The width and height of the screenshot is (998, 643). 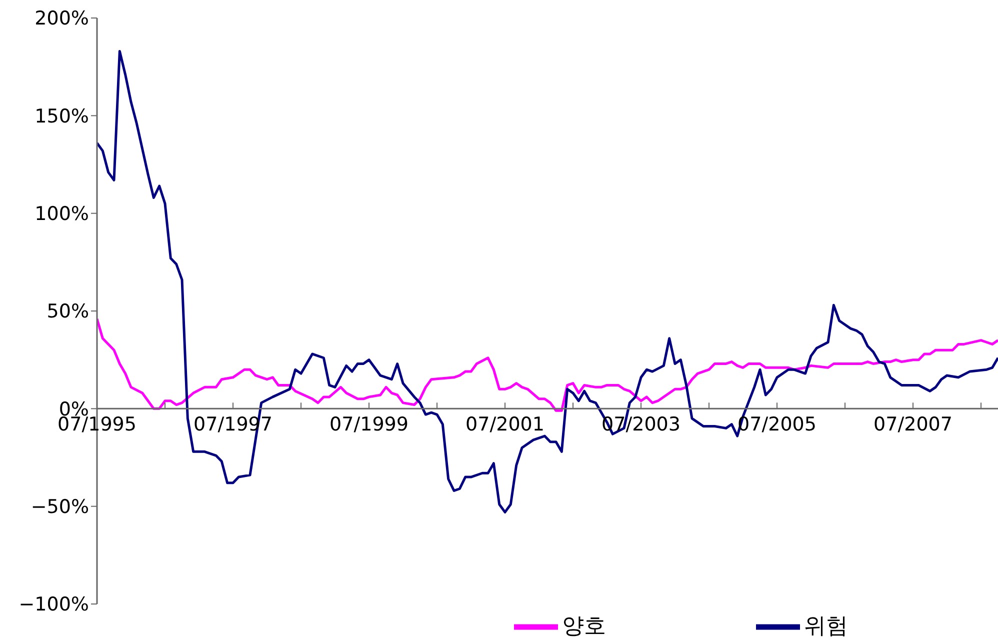 I want to click on y-tick-label: 150%, so click(x=61, y=116).